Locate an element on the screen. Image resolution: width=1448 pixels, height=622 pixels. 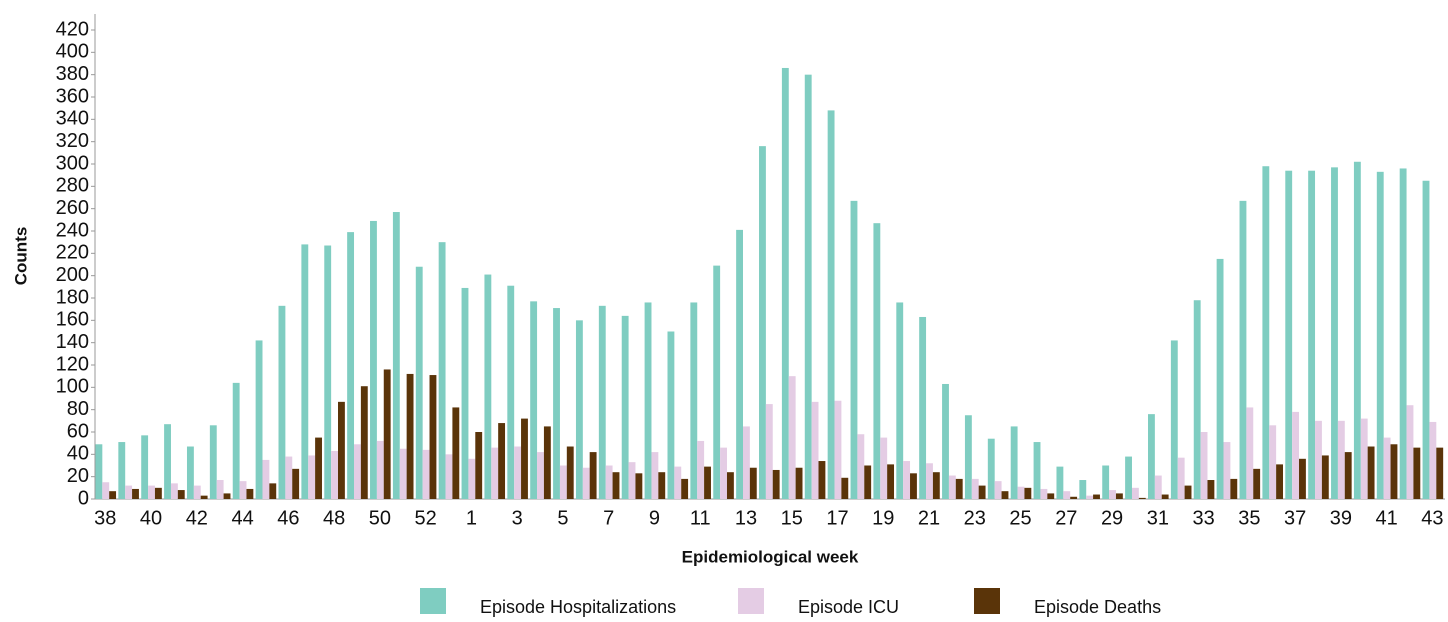
x-tick-label: 39 is located at coordinates (1341, 518).